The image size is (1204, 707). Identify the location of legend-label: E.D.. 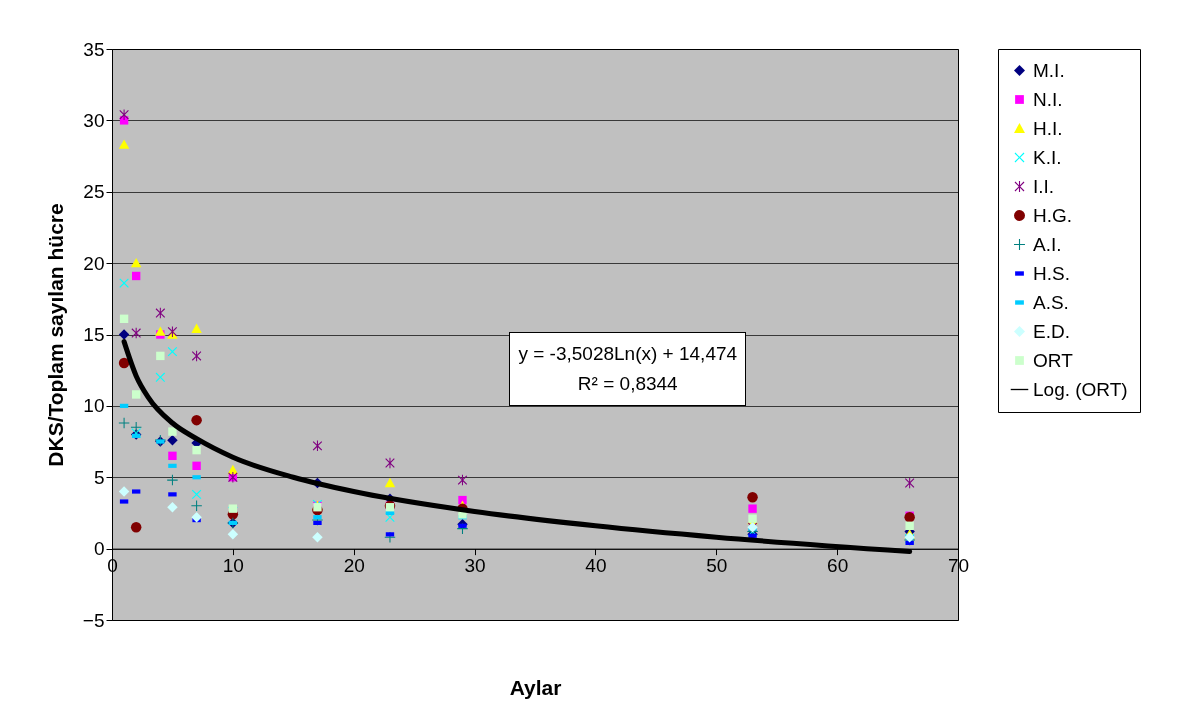
(1051, 331).